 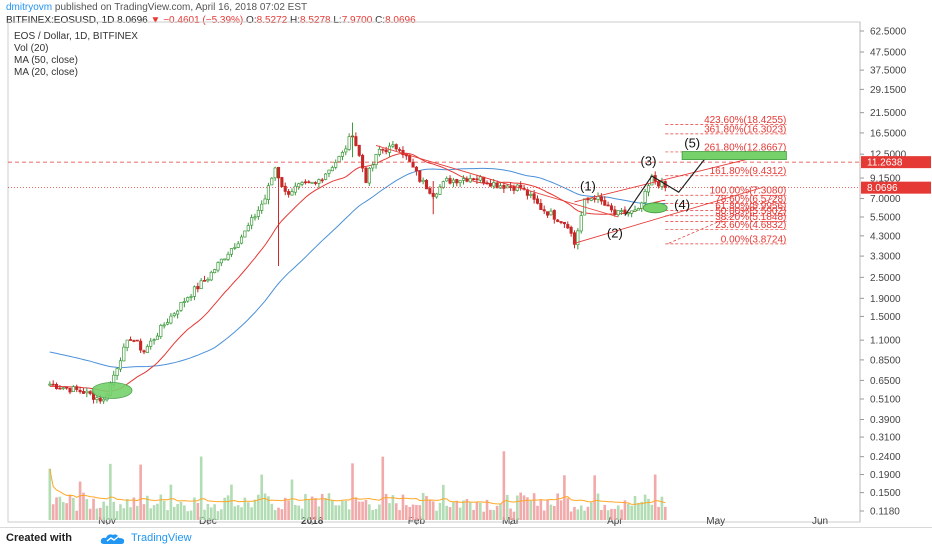 What do you see at coordinates (161, 538) in the screenshot?
I see `tradingview-brand: TradingView` at bounding box center [161, 538].